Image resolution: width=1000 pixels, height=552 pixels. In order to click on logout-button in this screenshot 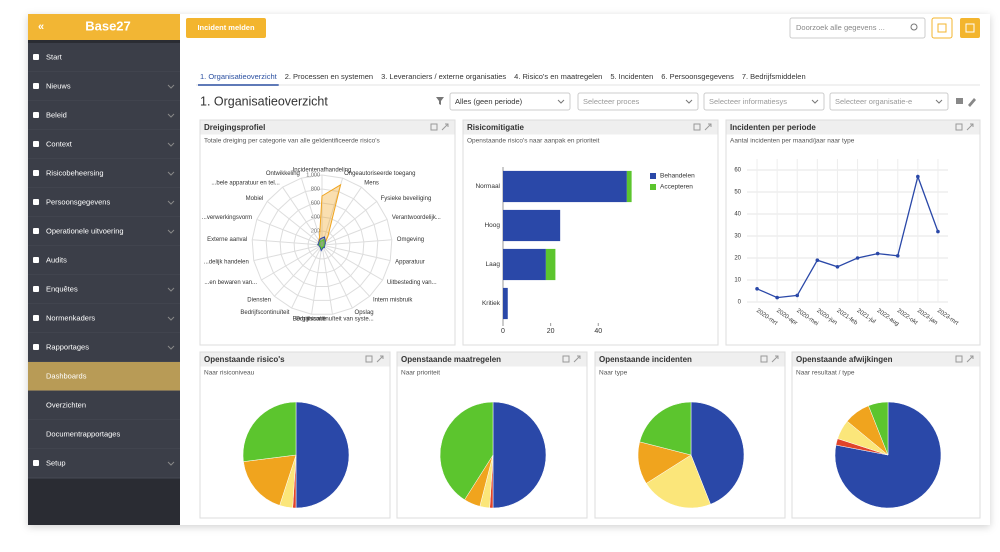, I will do `click(970, 28)`.